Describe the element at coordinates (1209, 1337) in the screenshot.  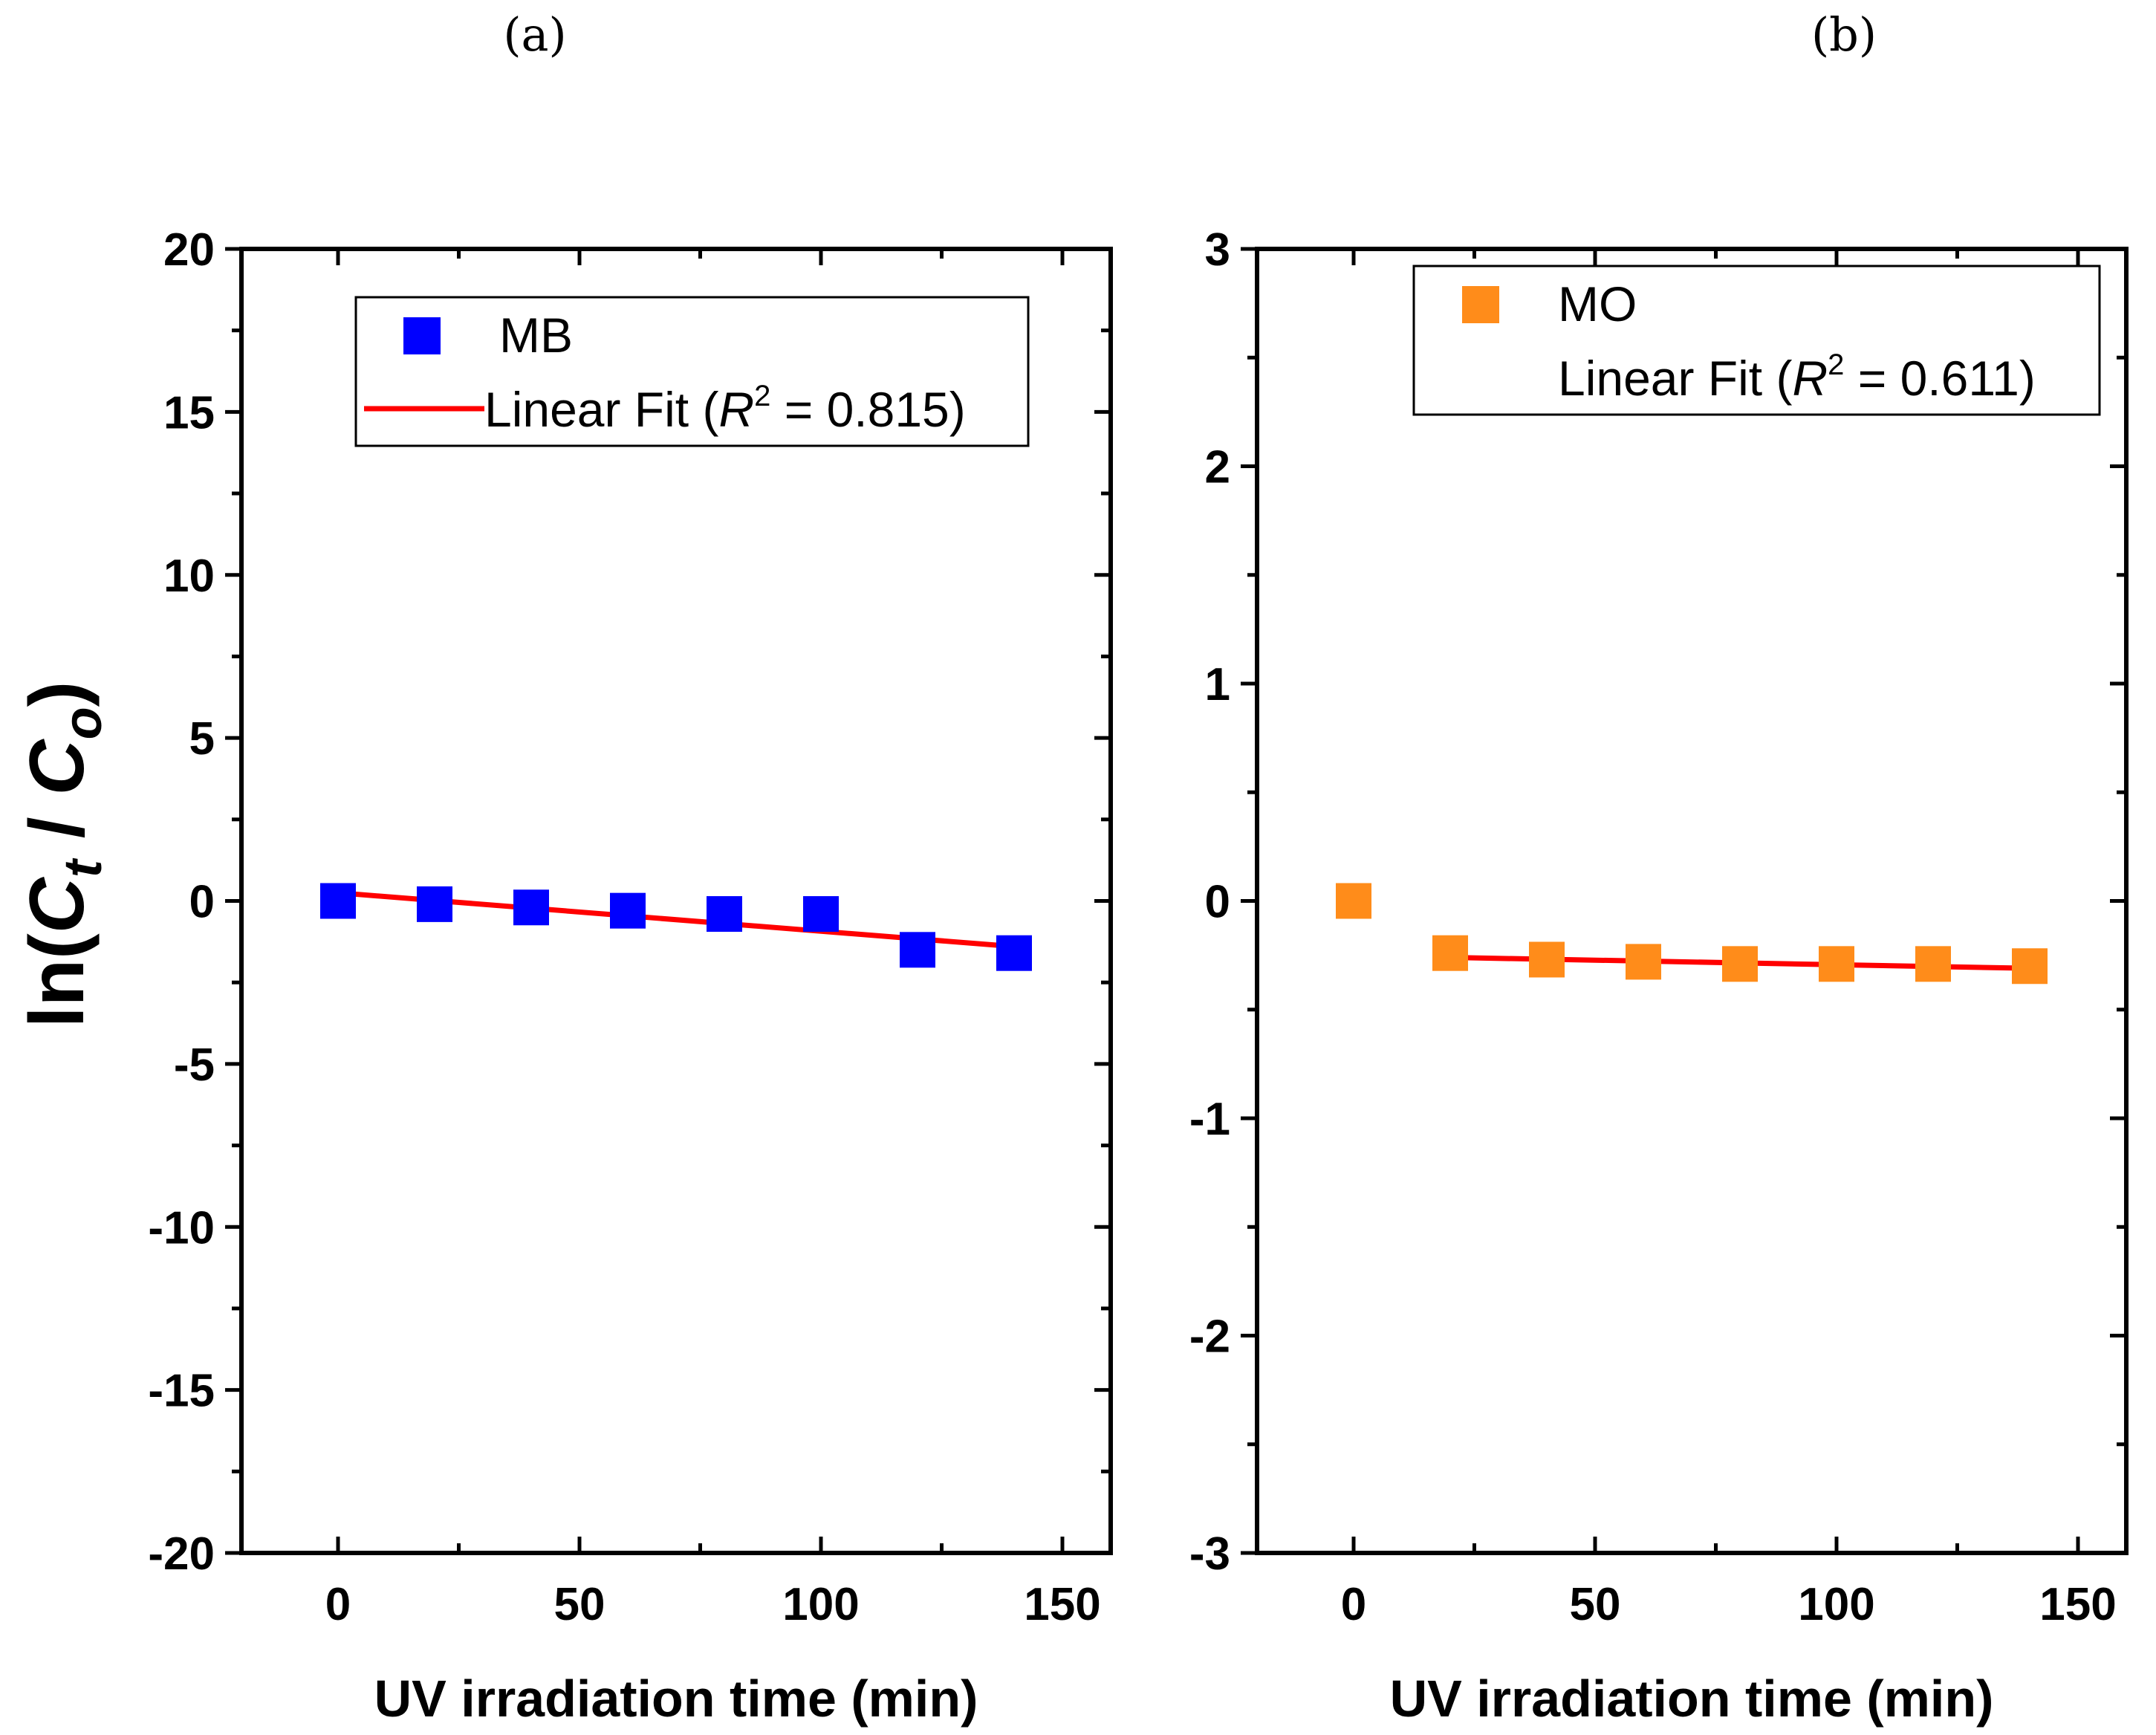
I see `y-tick-label: -2` at that location.